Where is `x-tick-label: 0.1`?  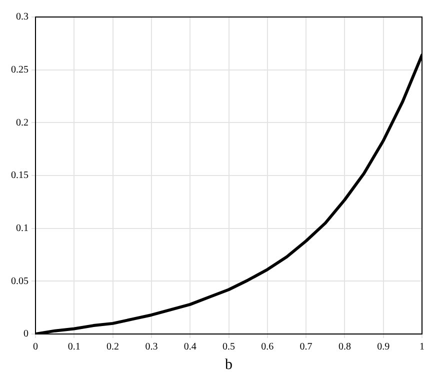
x-tick-label: 0.1 is located at coordinates (74, 347).